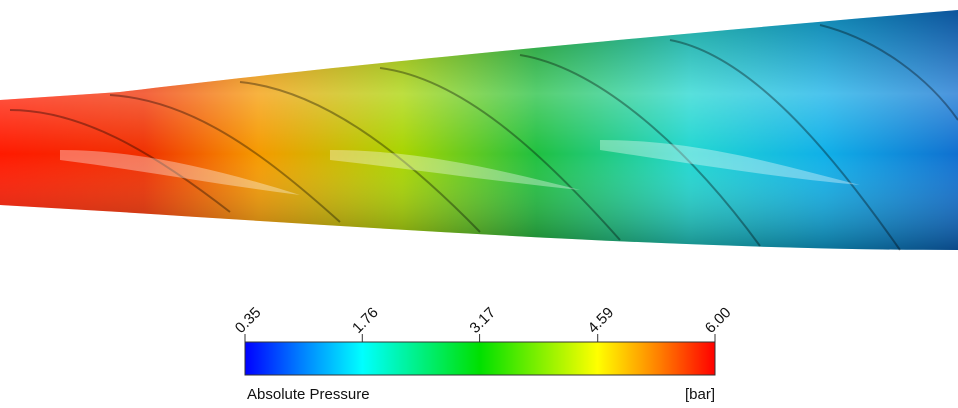  I want to click on tick-label: 6.00, so click(718, 320).